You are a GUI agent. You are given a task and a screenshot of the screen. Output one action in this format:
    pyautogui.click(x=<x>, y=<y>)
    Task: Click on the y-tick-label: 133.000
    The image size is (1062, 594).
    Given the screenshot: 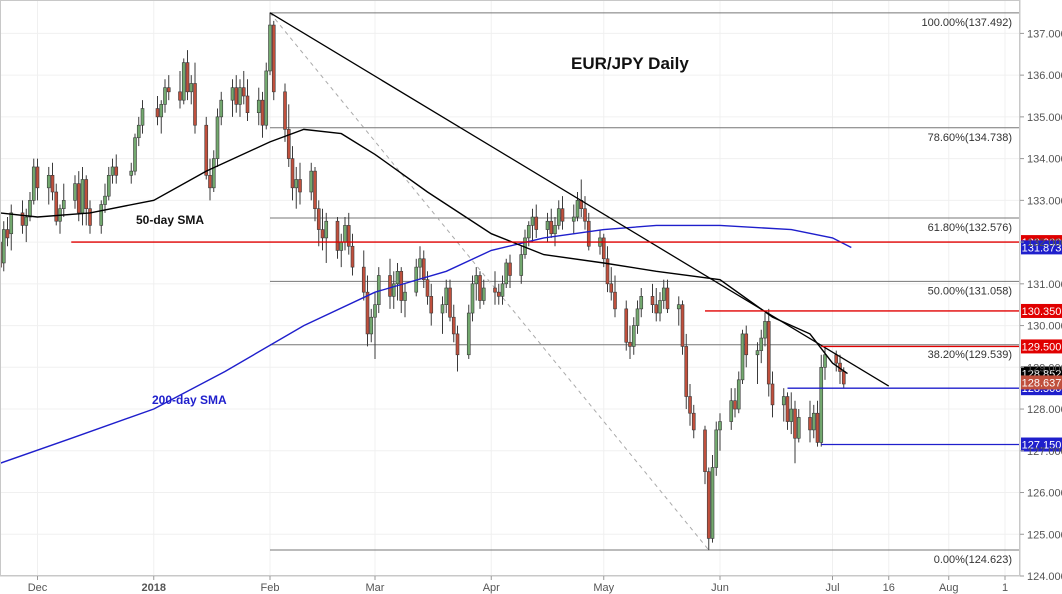 What is the action you would take?
    pyautogui.click(x=1044, y=201)
    